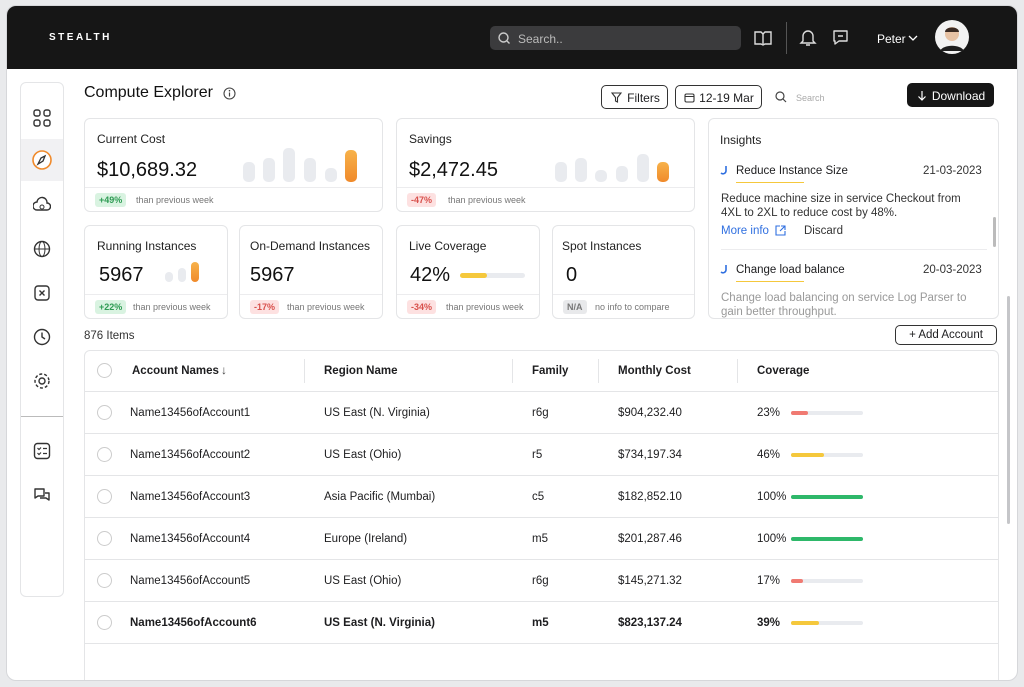 This screenshot has height=687, width=1024. What do you see at coordinates (540, 39) in the screenshot?
I see `search-placeholder: Search..` at bounding box center [540, 39].